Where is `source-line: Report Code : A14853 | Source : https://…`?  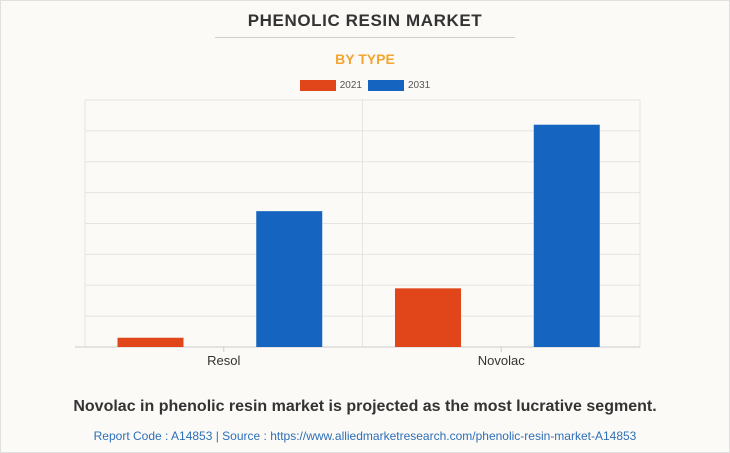 source-line: Report Code : A14853 | Source : https://… is located at coordinates (365, 436).